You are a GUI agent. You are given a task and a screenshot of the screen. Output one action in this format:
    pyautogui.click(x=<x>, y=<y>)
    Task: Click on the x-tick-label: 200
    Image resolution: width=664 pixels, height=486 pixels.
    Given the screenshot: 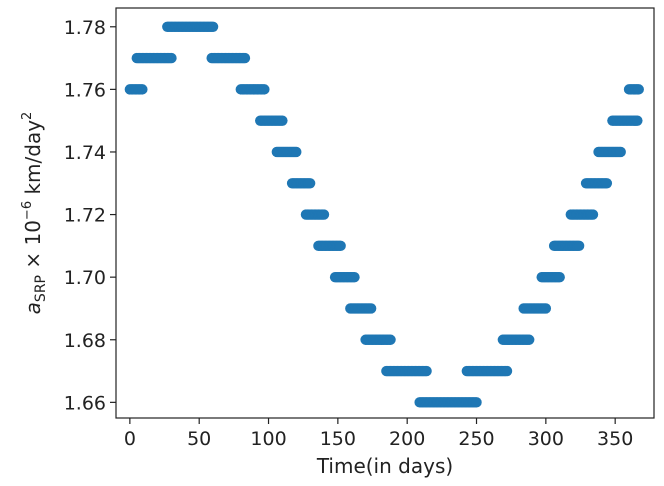 What is the action you would take?
    pyautogui.click(x=407, y=439)
    